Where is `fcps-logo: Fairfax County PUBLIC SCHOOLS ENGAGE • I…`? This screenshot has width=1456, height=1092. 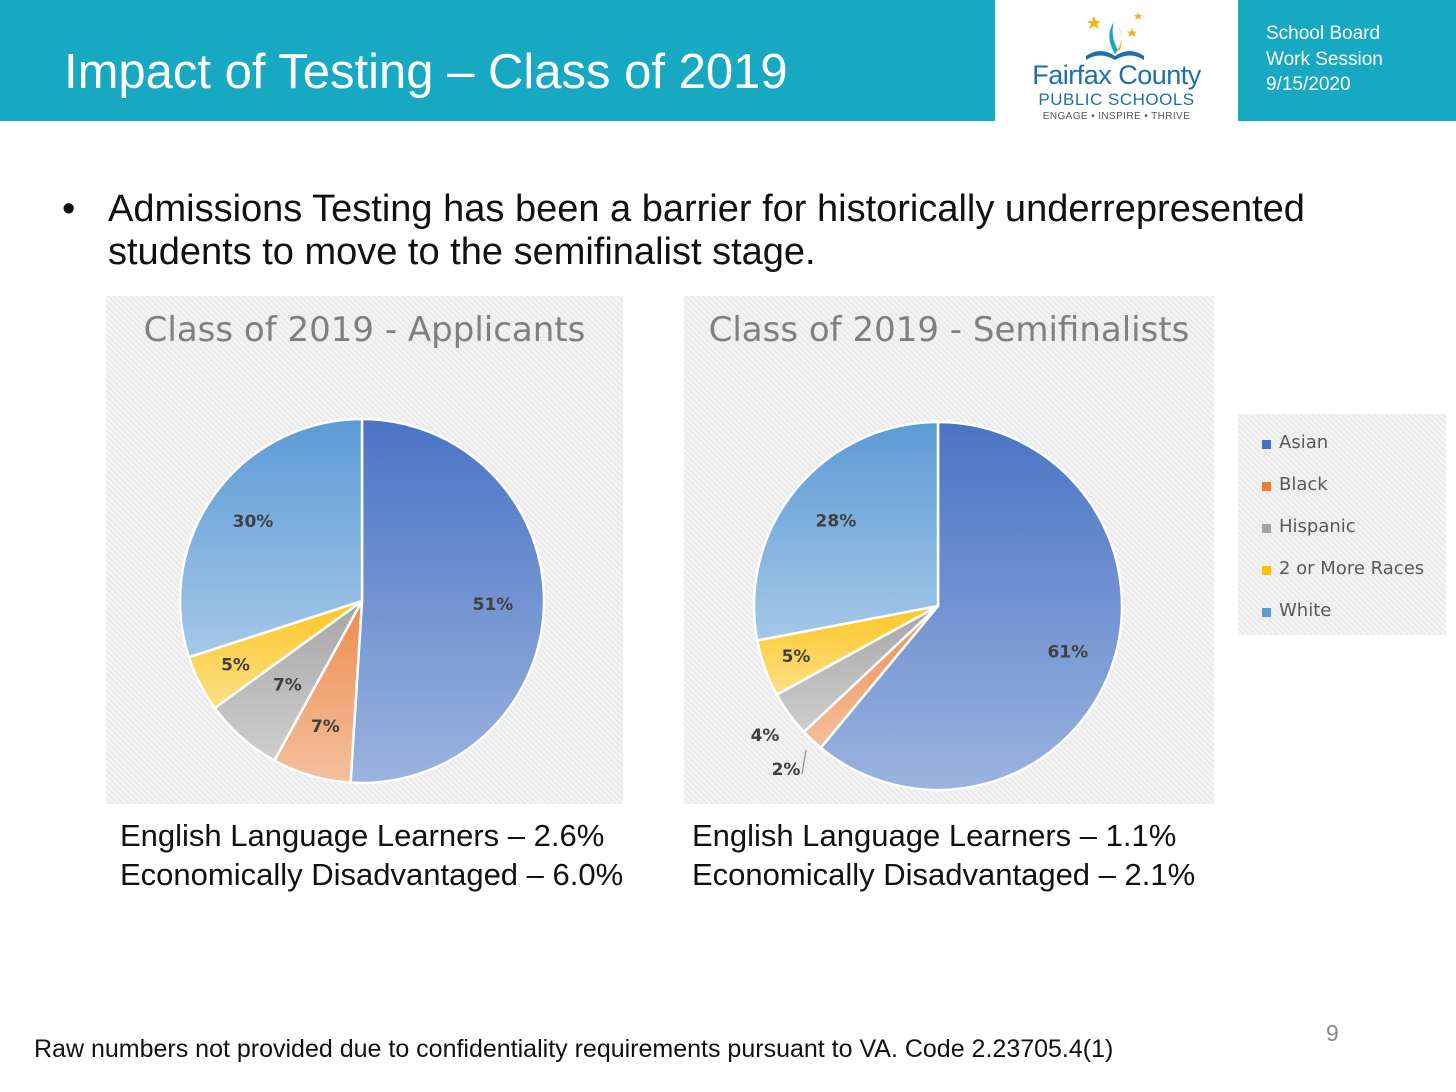
fcps-logo: Fairfax County PUBLIC SCHOOLS ENGAGE • I… is located at coordinates (1116, 61).